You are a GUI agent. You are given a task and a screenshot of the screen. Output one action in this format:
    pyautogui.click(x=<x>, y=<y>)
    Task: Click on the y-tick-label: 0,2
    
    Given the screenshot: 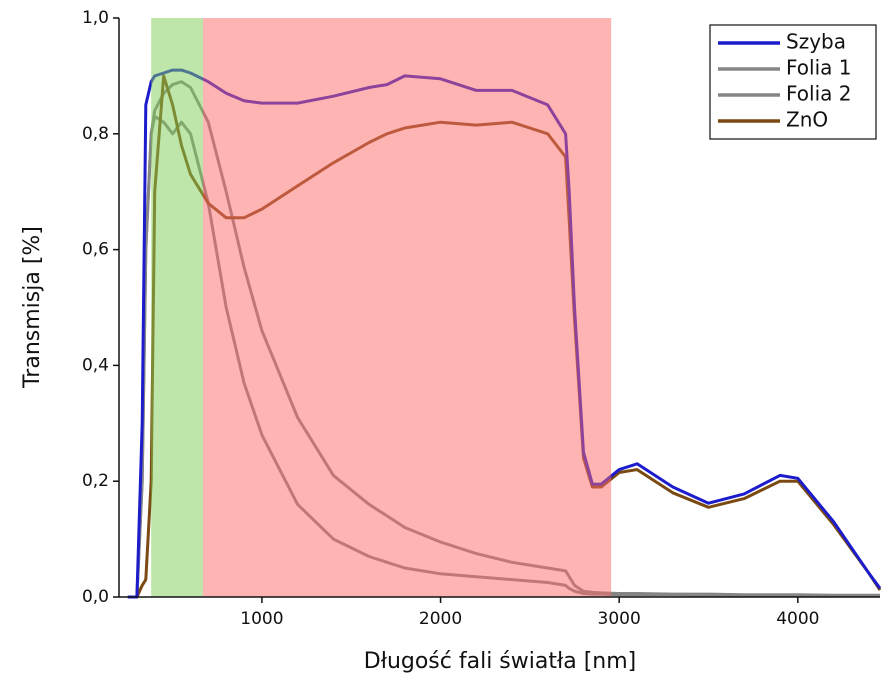 What is the action you would take?
    pyautogui.click(x=95, y=481)
    